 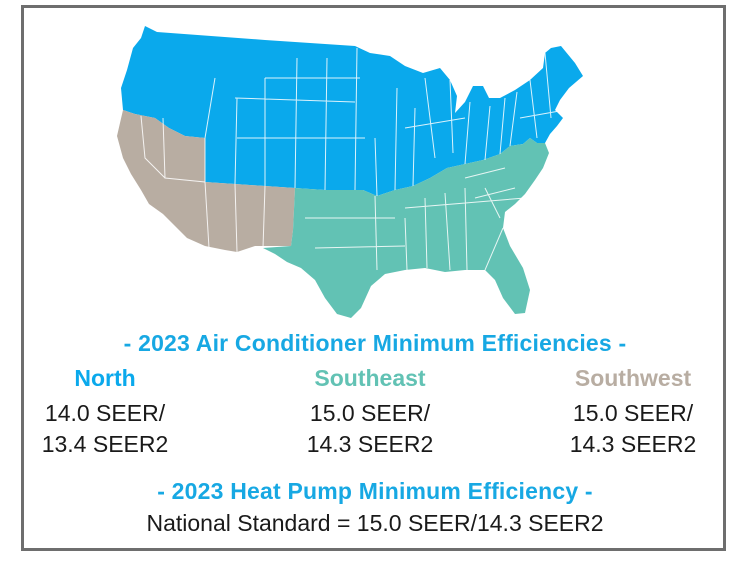 I want to click on southwest-region, so click(x=206, y=181).